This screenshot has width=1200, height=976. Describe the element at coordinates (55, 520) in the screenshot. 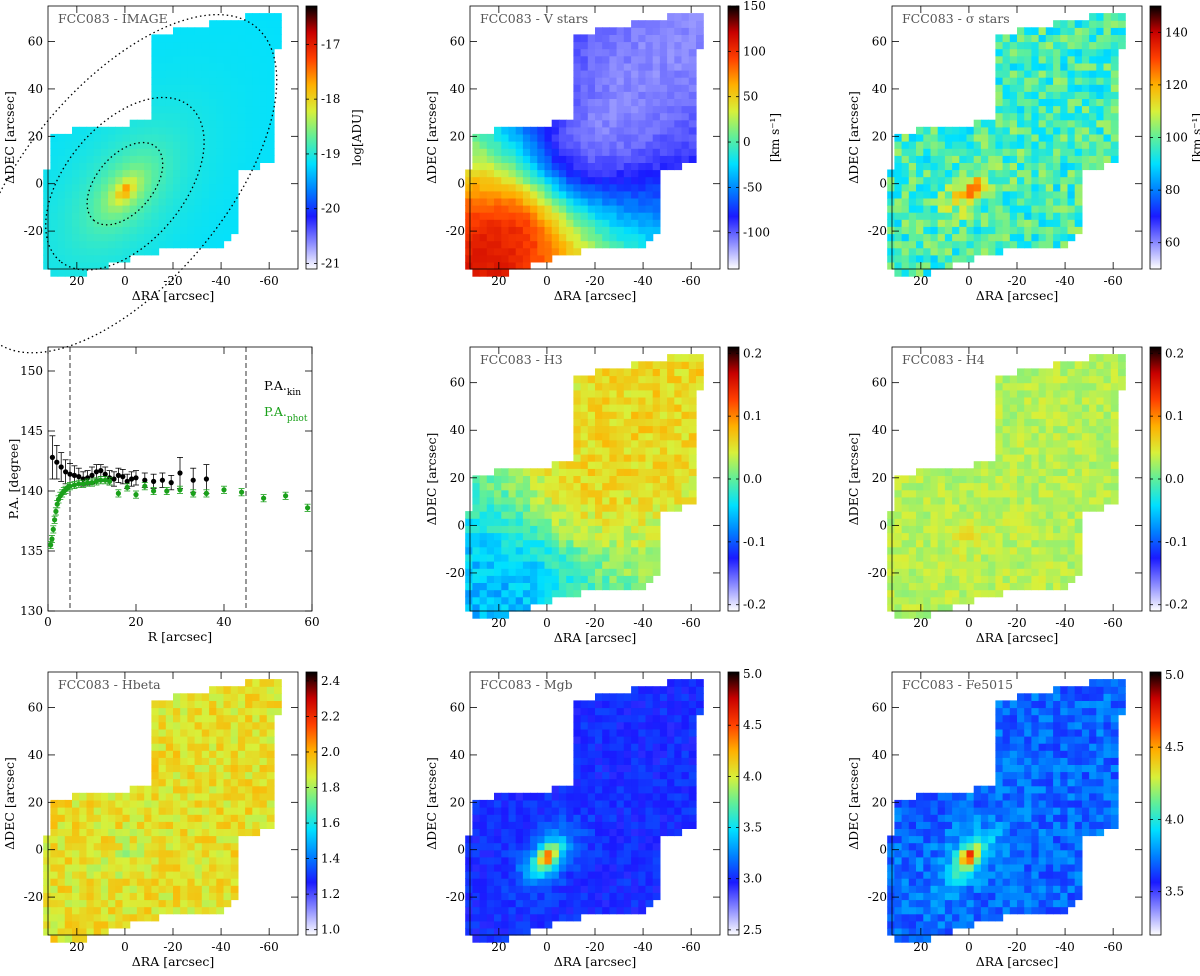

I see `data-point` at that location.